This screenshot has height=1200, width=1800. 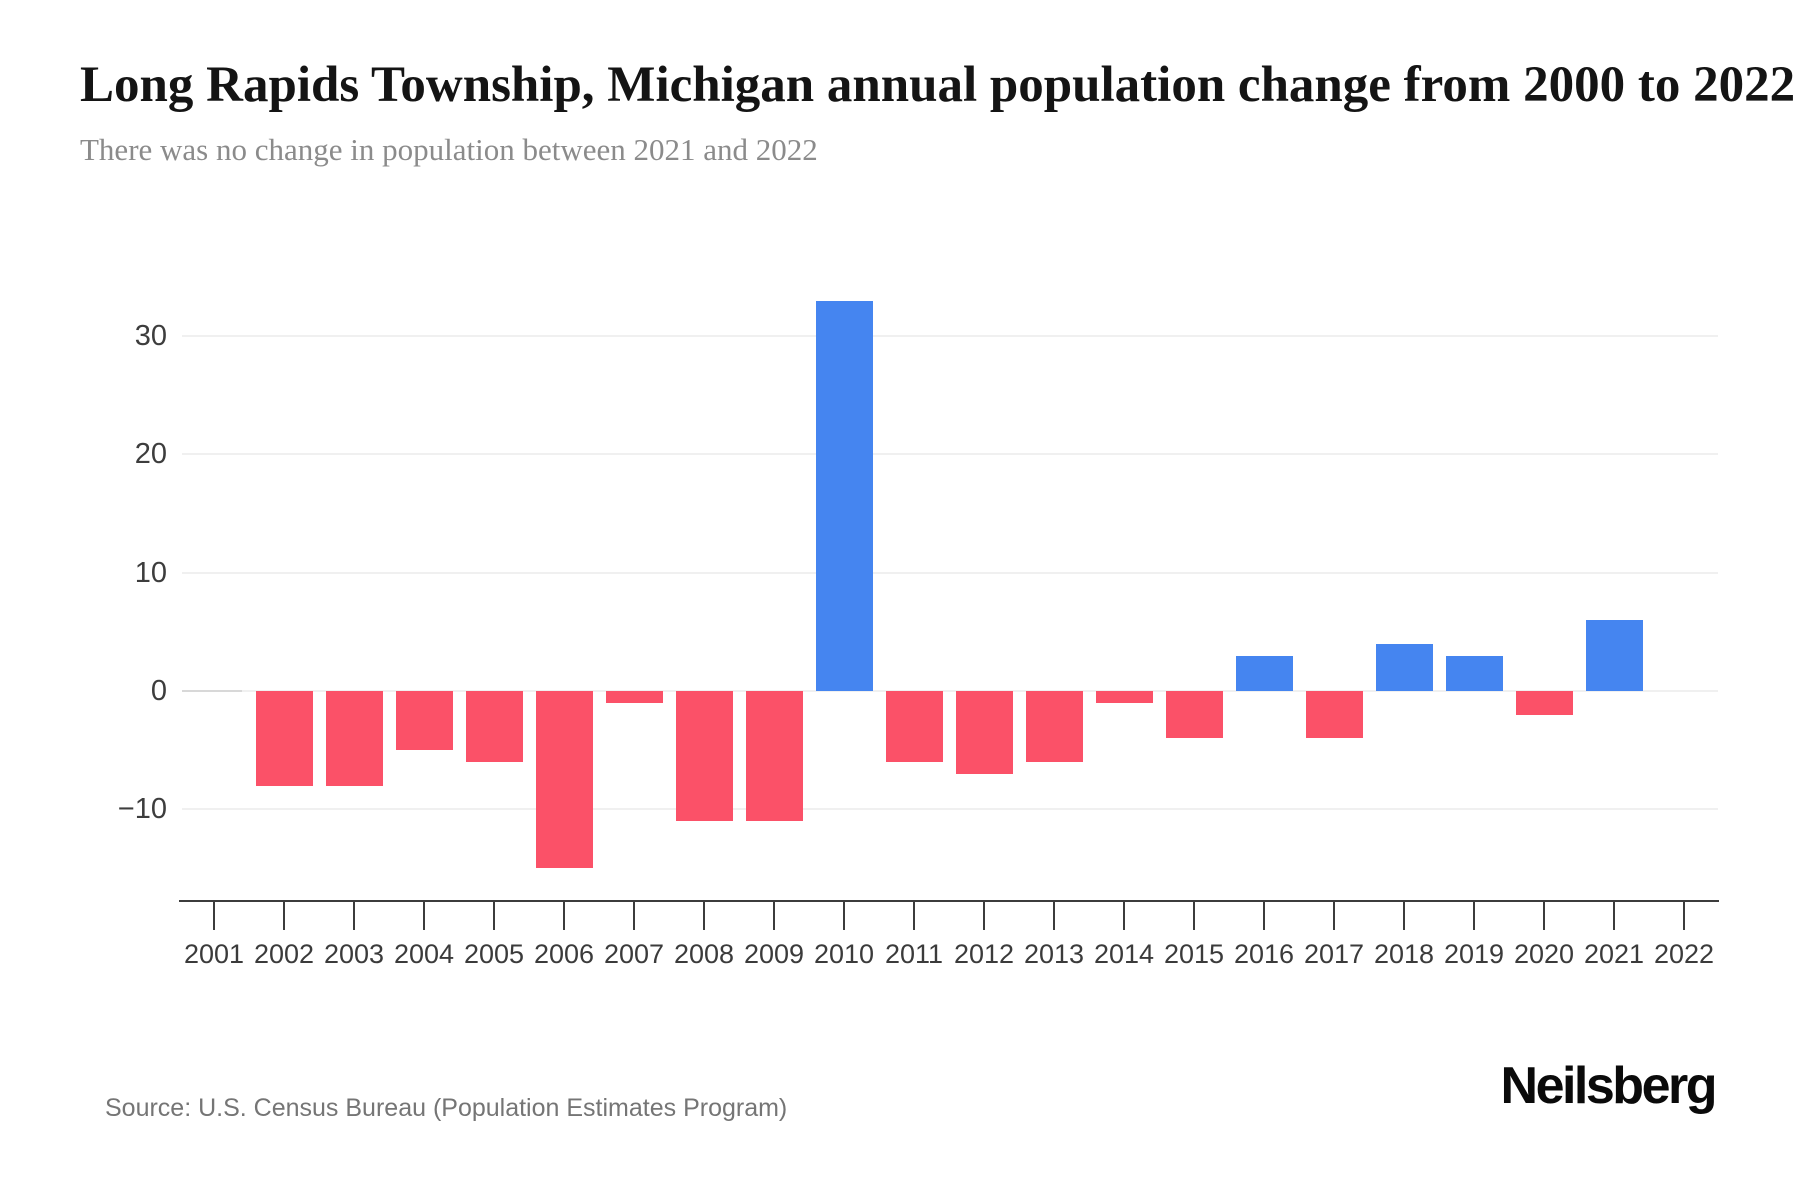 What do you see at coordinates (150, 572) in the screenshot?
I see `y-tick-label: 10` at bounding box center [150, 572].